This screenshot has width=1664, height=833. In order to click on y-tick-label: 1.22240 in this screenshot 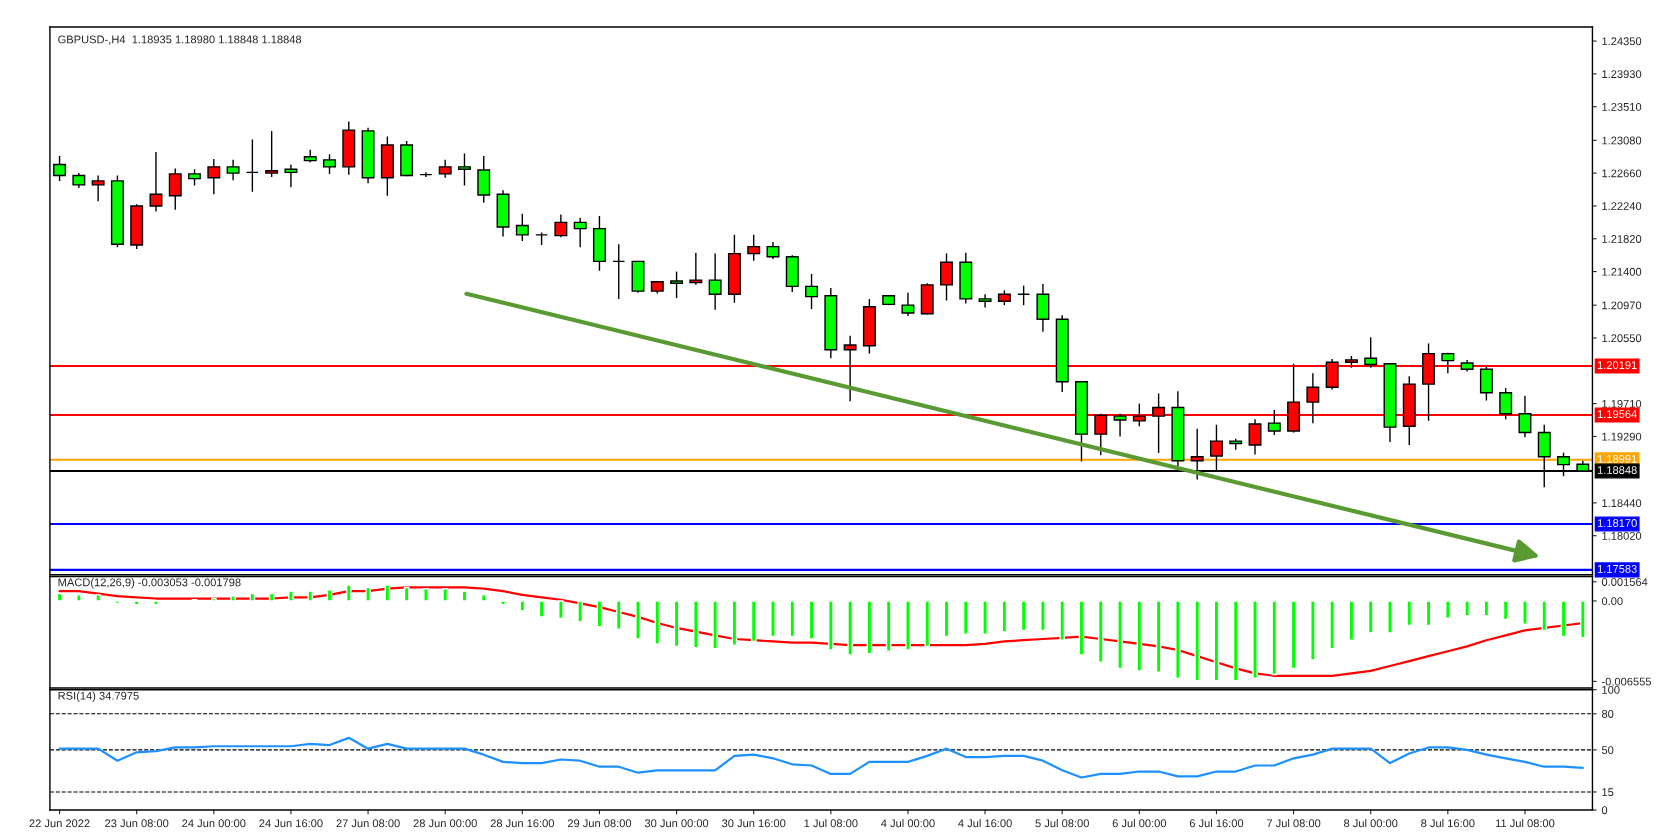, I will do `click(1622, 206)`.